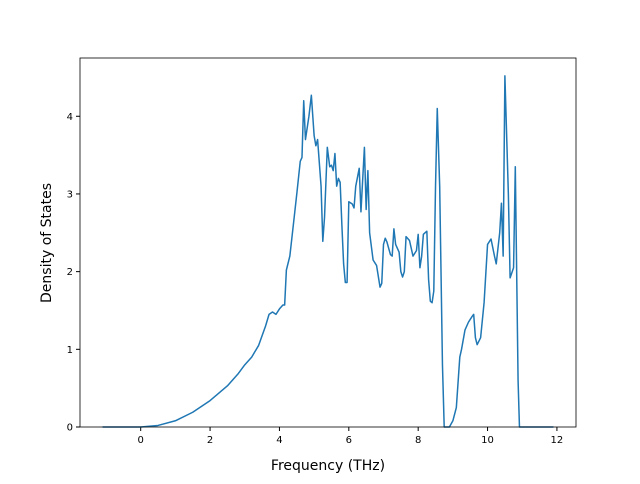  Describe the element at coordinates (349, 440) in the screenshot. I see `x-tick-label: 6` at that location.